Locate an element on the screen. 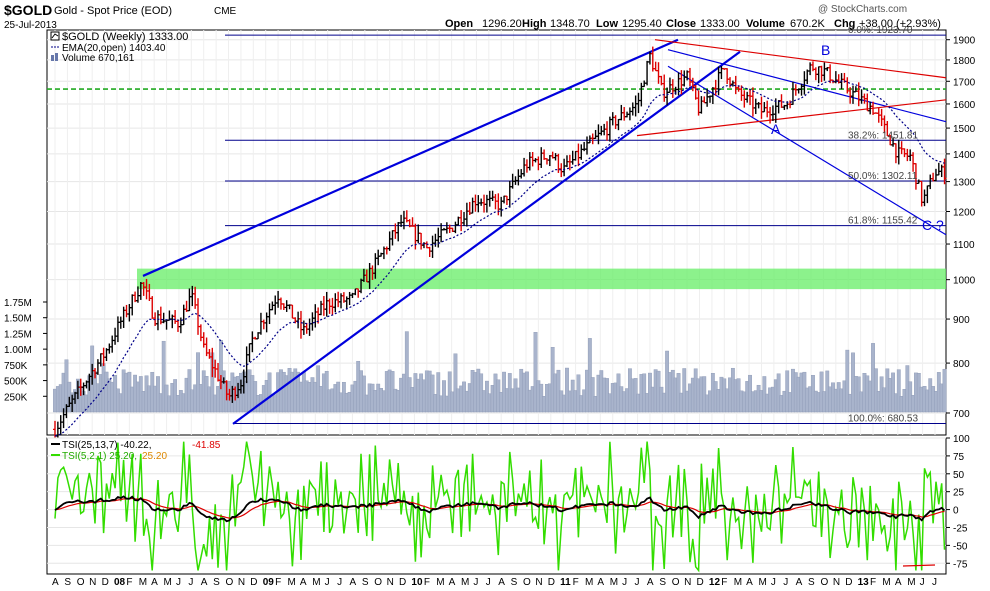 The height and width of the screenshot is (591, 990). legend-tsi-main-signal: -41.85 is located at coordinates (206, 445).